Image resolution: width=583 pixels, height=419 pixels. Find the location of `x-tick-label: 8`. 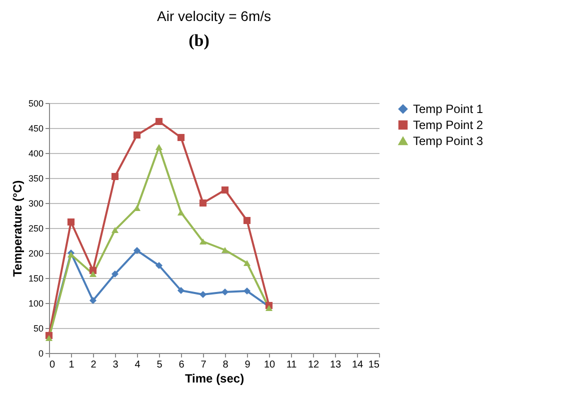

x-tick-label: 8 is located at coordinates (225, 365).